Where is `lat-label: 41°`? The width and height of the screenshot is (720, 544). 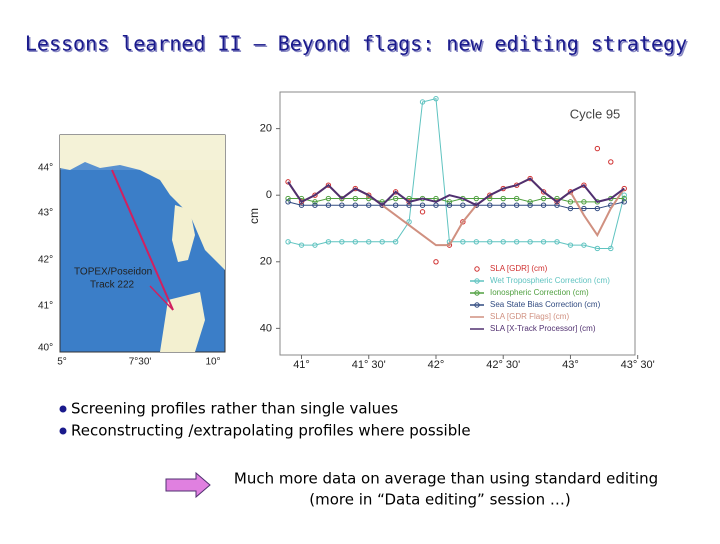 lat-label: 41° is located at coordinates (45, 306).